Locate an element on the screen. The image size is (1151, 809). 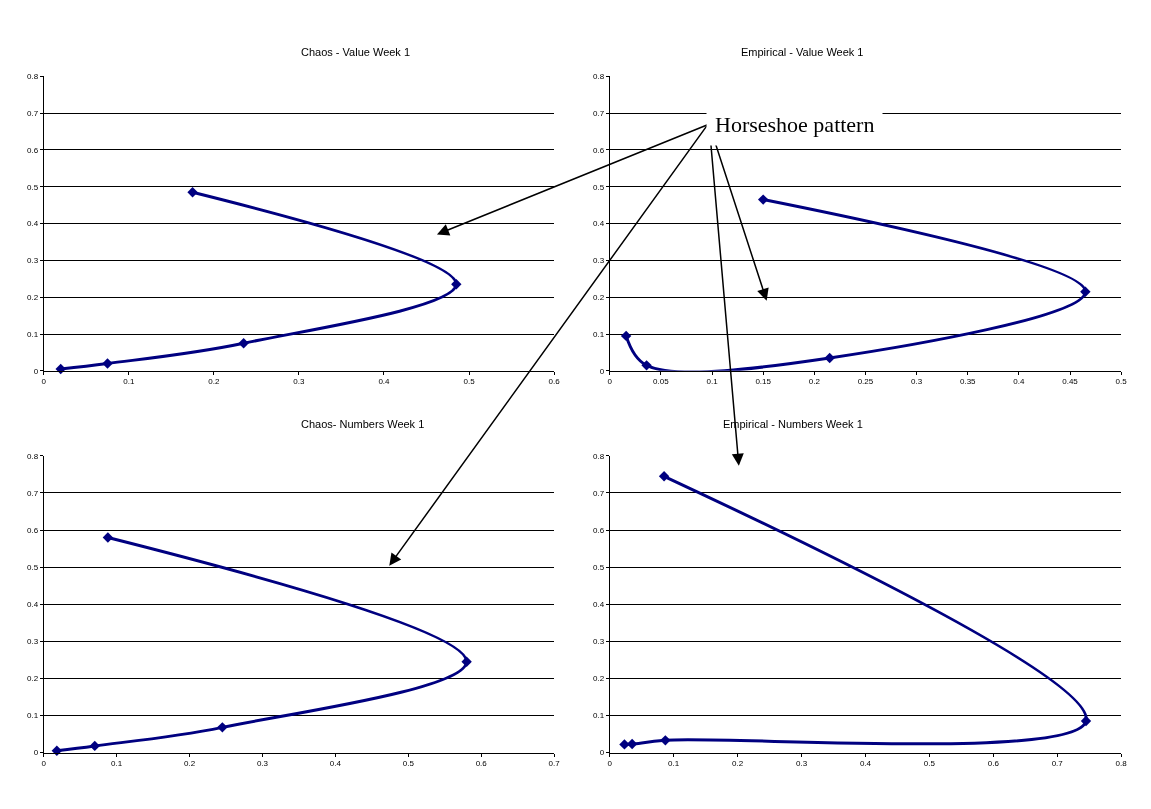
x-tick-label: 0.8 is located at coordinates (1121, 764).